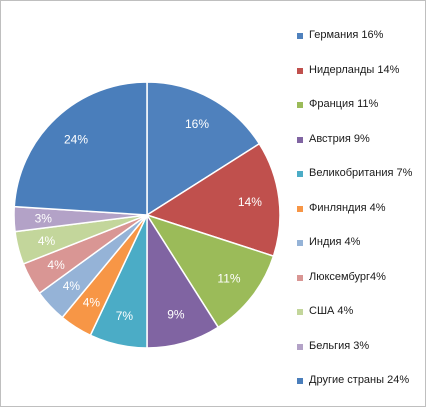 The width and height of the screenshot is (426, 408). What do you see at coordinates (354, 69) in the screenshot?
I see `legend-label-1: Нидерланды 14%` at bounding box center [354, 69].